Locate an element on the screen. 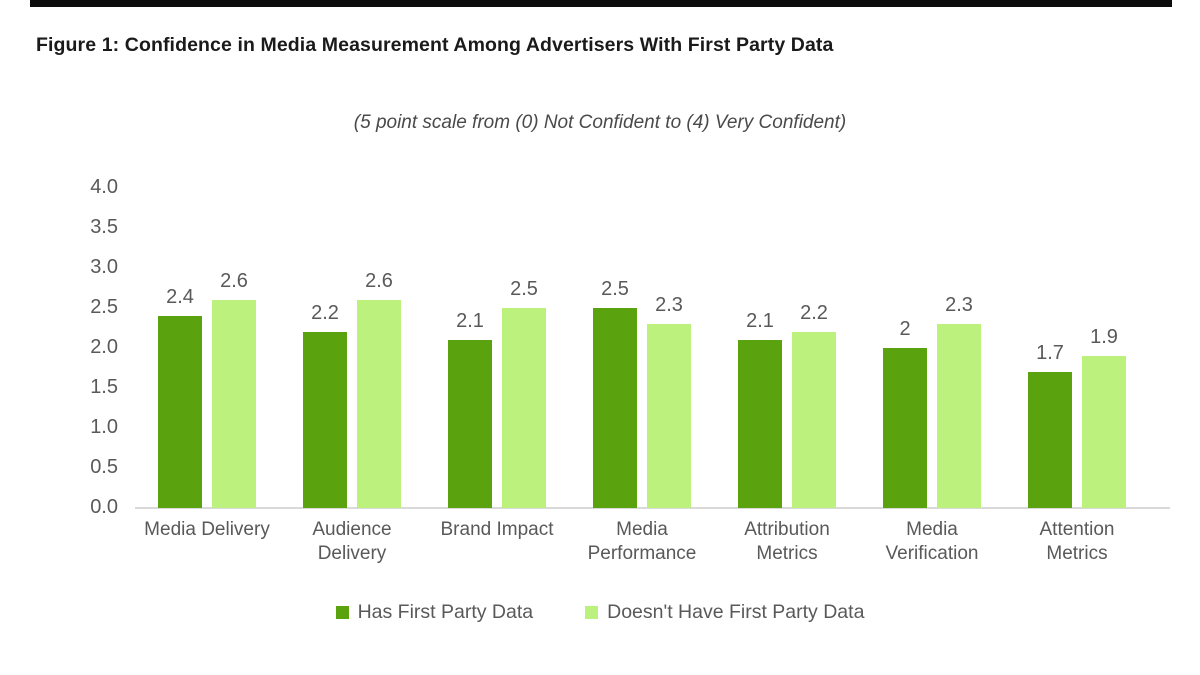 The height and width of the screenshot is (675, 1200). y-tick-label: 1.5 is located at coordinates (104, 387).